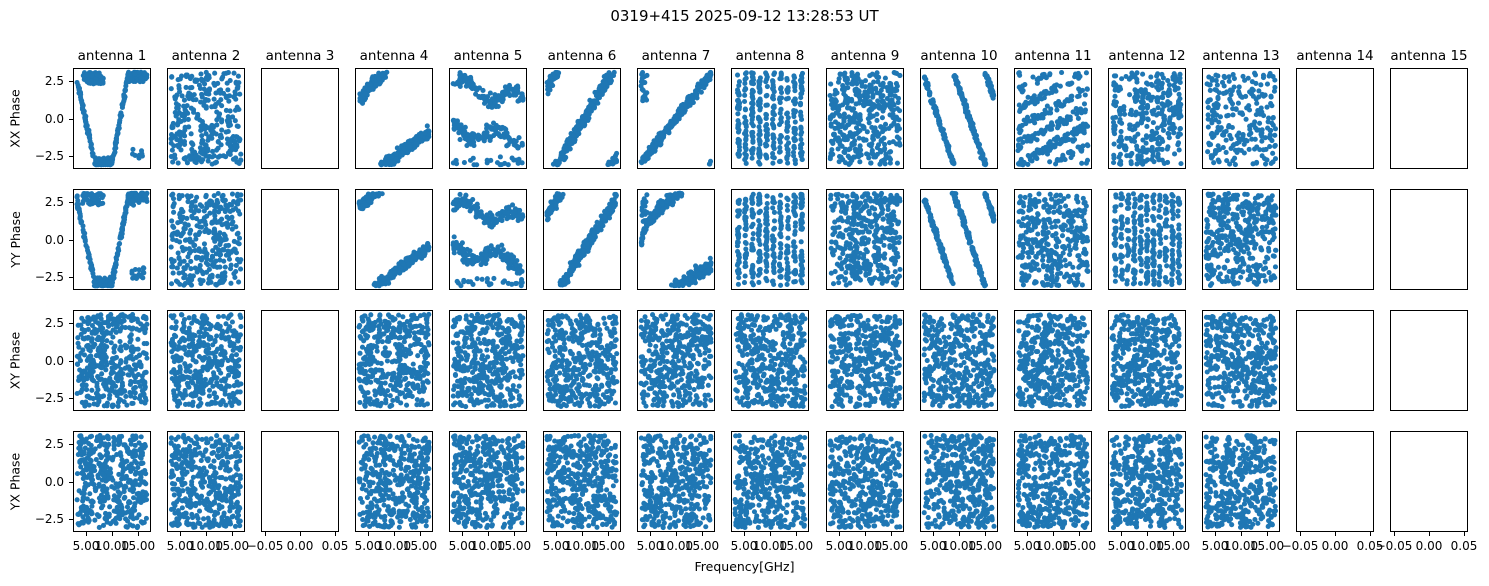 This screenshot has height=586, width=1489. I want to click on column-title-antenna-8: antenna 8, so click(770, 56).